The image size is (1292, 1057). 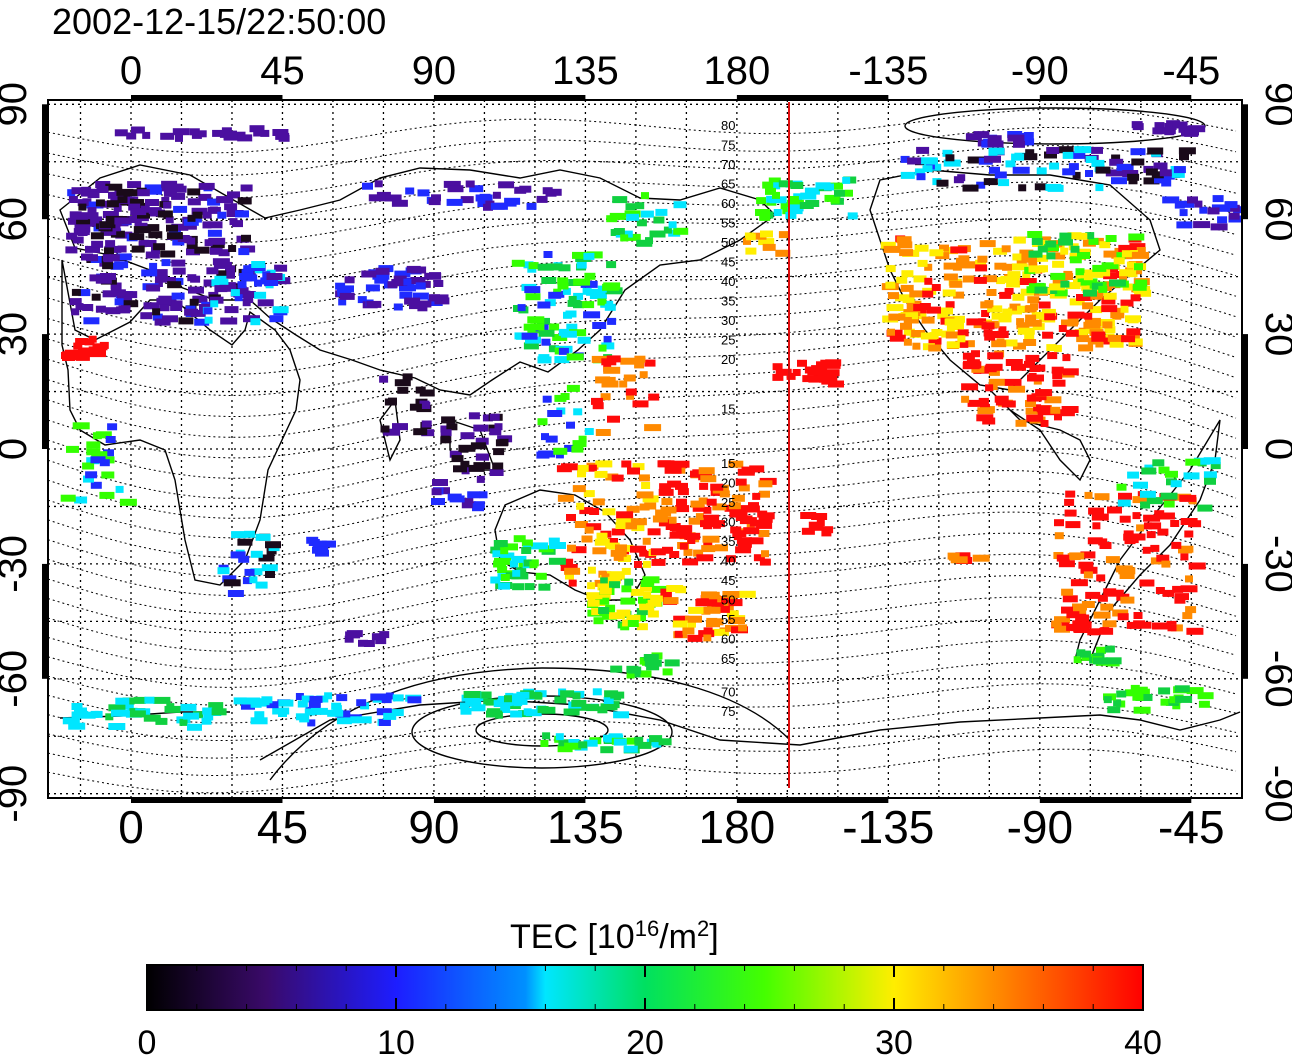 What do you see at coordinates (728, 340) in the screenshot?
I see `contour-label: 25` at bounding box center [728, 340].